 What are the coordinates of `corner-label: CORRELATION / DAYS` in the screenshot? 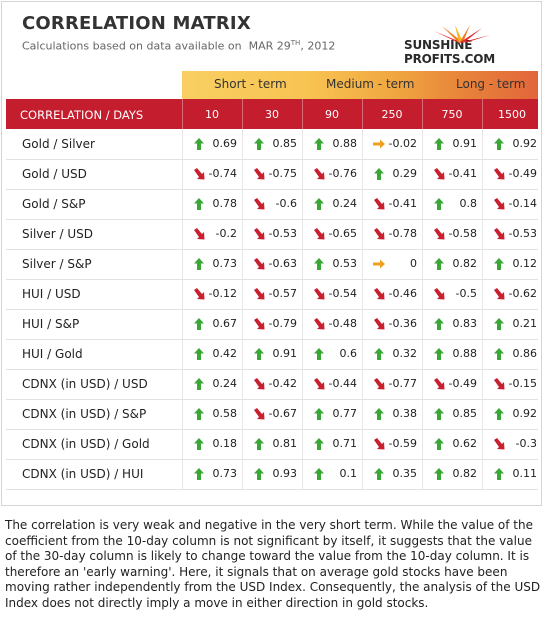 It's located at (82, 115).